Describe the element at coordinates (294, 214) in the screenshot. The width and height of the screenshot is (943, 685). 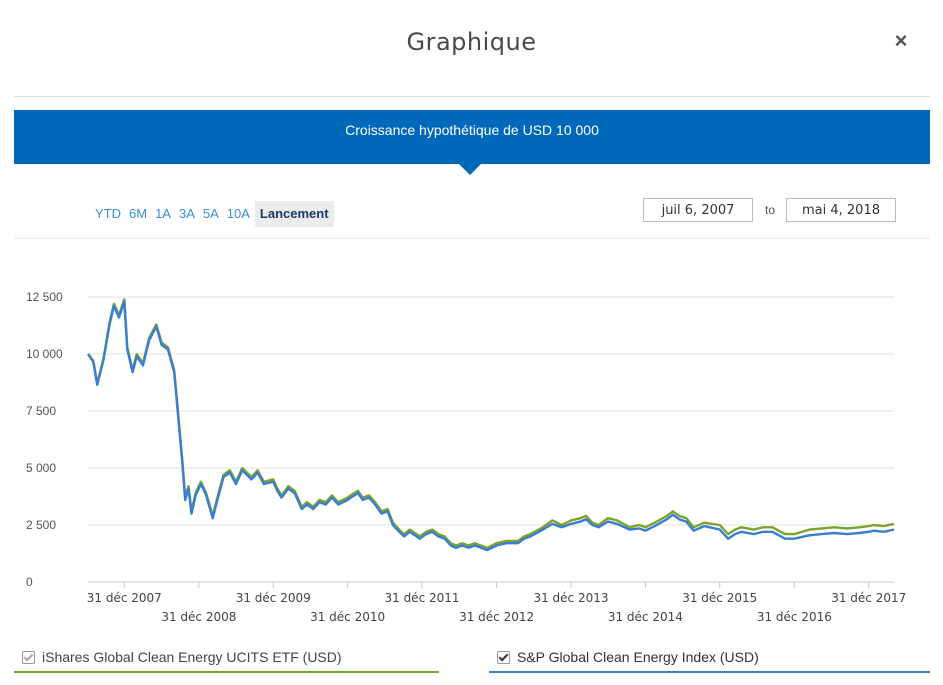
I see `range-button-lancement: Lancement` at that location.